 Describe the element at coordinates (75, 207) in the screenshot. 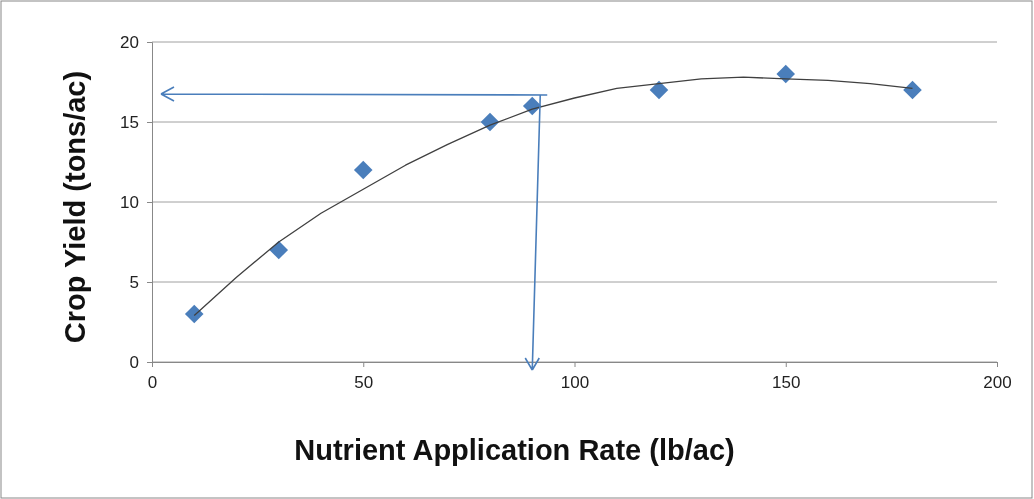

I see `y-axis-title: Crop Yield (tons/ac)` at that location.